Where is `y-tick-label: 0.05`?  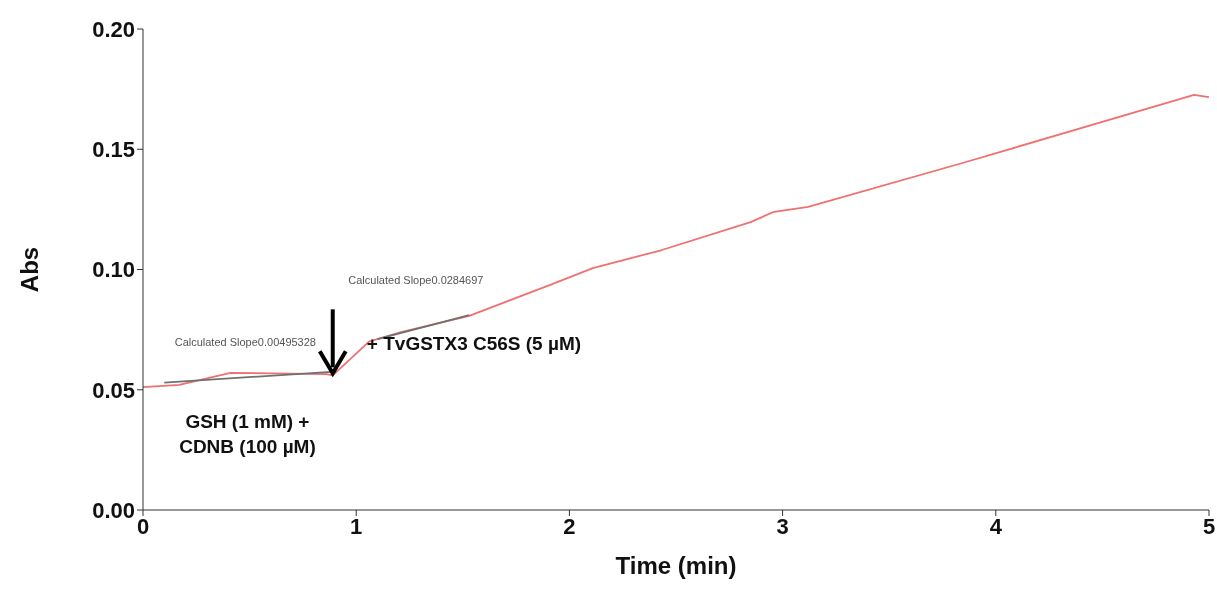
y-tick-label: 0.05 is located at coordinates (113, 390).